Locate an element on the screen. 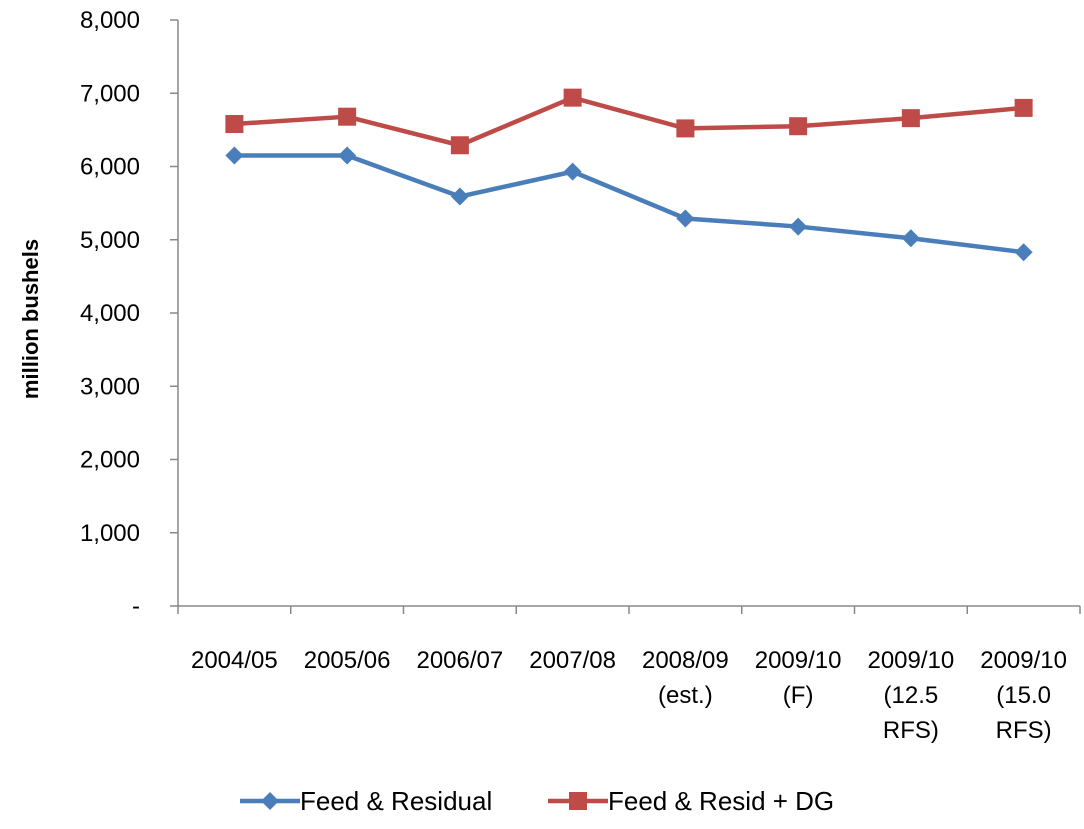  x-tick-label-group: 2008/09 (est.) is located at coordinates (685, 678).